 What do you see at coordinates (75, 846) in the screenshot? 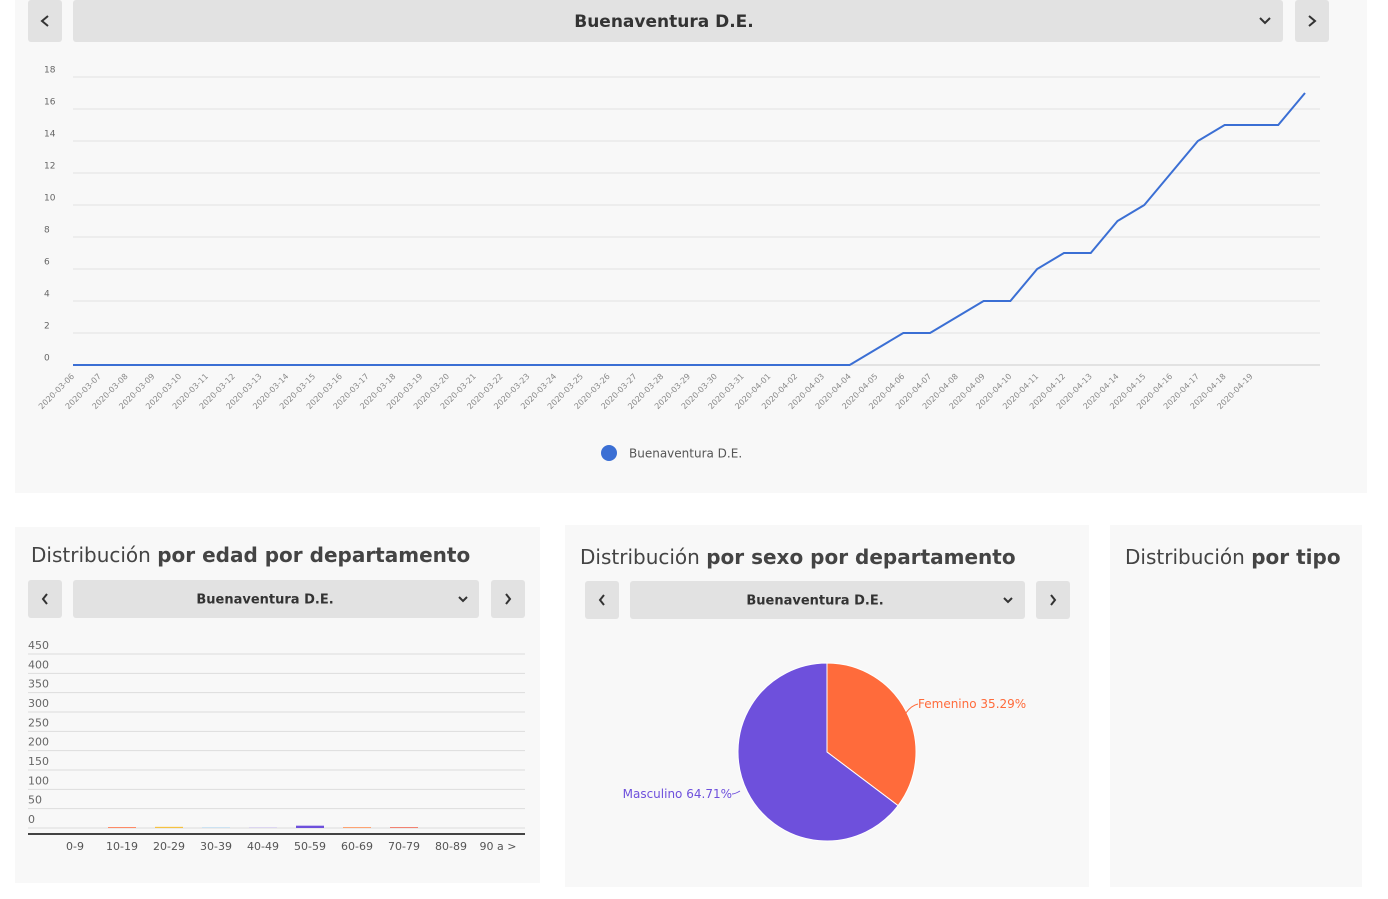
I see `x-tick-label: 0-9` at bounding box center [75, 846].